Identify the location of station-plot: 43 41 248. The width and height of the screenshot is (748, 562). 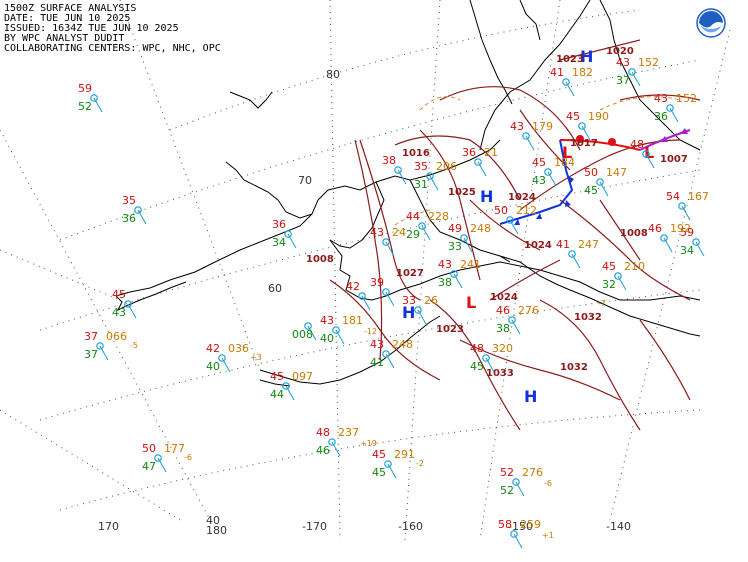
(391, 353).